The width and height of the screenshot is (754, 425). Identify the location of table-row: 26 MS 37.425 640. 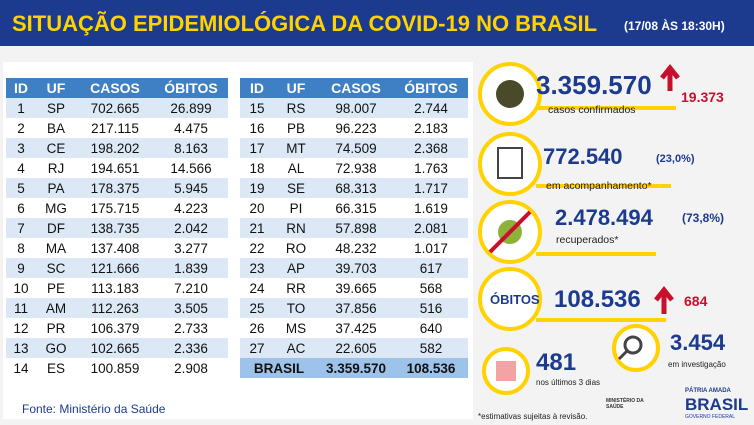
(354, 328).